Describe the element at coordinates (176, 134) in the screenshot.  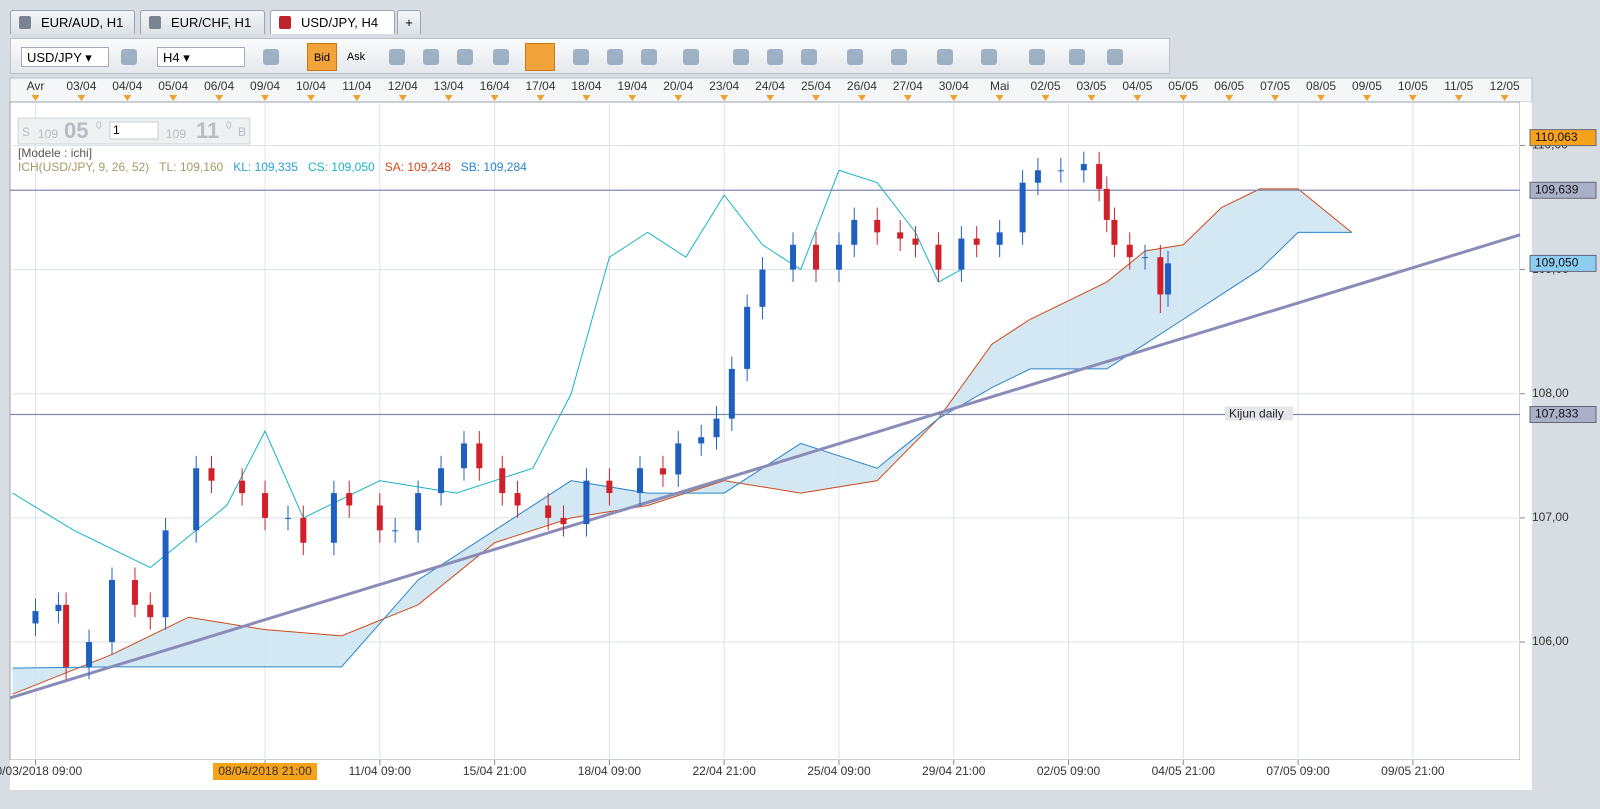
I see `buy-prefix: 109` at that location.